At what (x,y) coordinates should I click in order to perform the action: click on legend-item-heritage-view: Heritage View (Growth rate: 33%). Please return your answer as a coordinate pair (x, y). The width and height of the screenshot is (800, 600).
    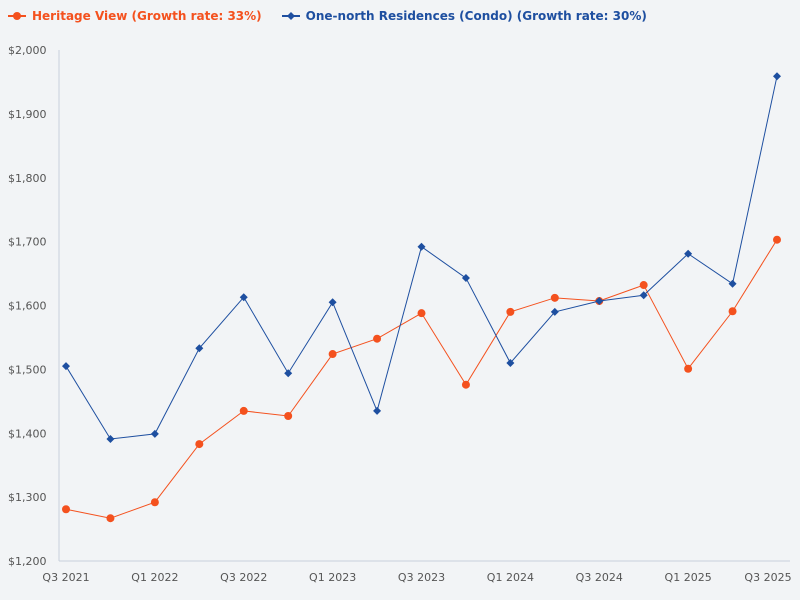
    Looking at the image, I should click on (135, 16).